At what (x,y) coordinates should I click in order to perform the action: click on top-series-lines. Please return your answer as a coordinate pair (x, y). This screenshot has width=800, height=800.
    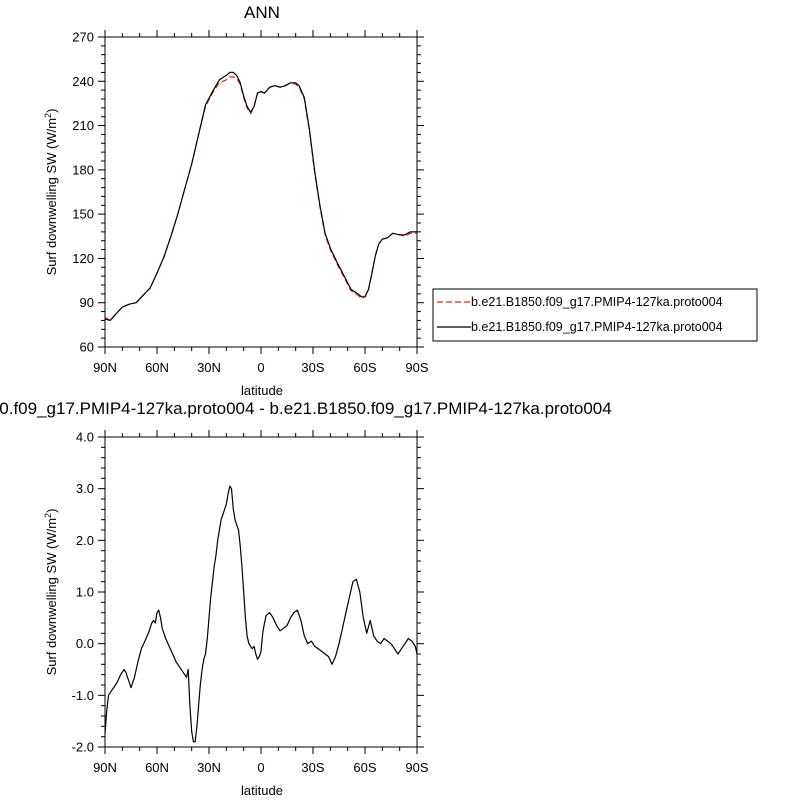
    Looking at the image, I should click on (260, 196).